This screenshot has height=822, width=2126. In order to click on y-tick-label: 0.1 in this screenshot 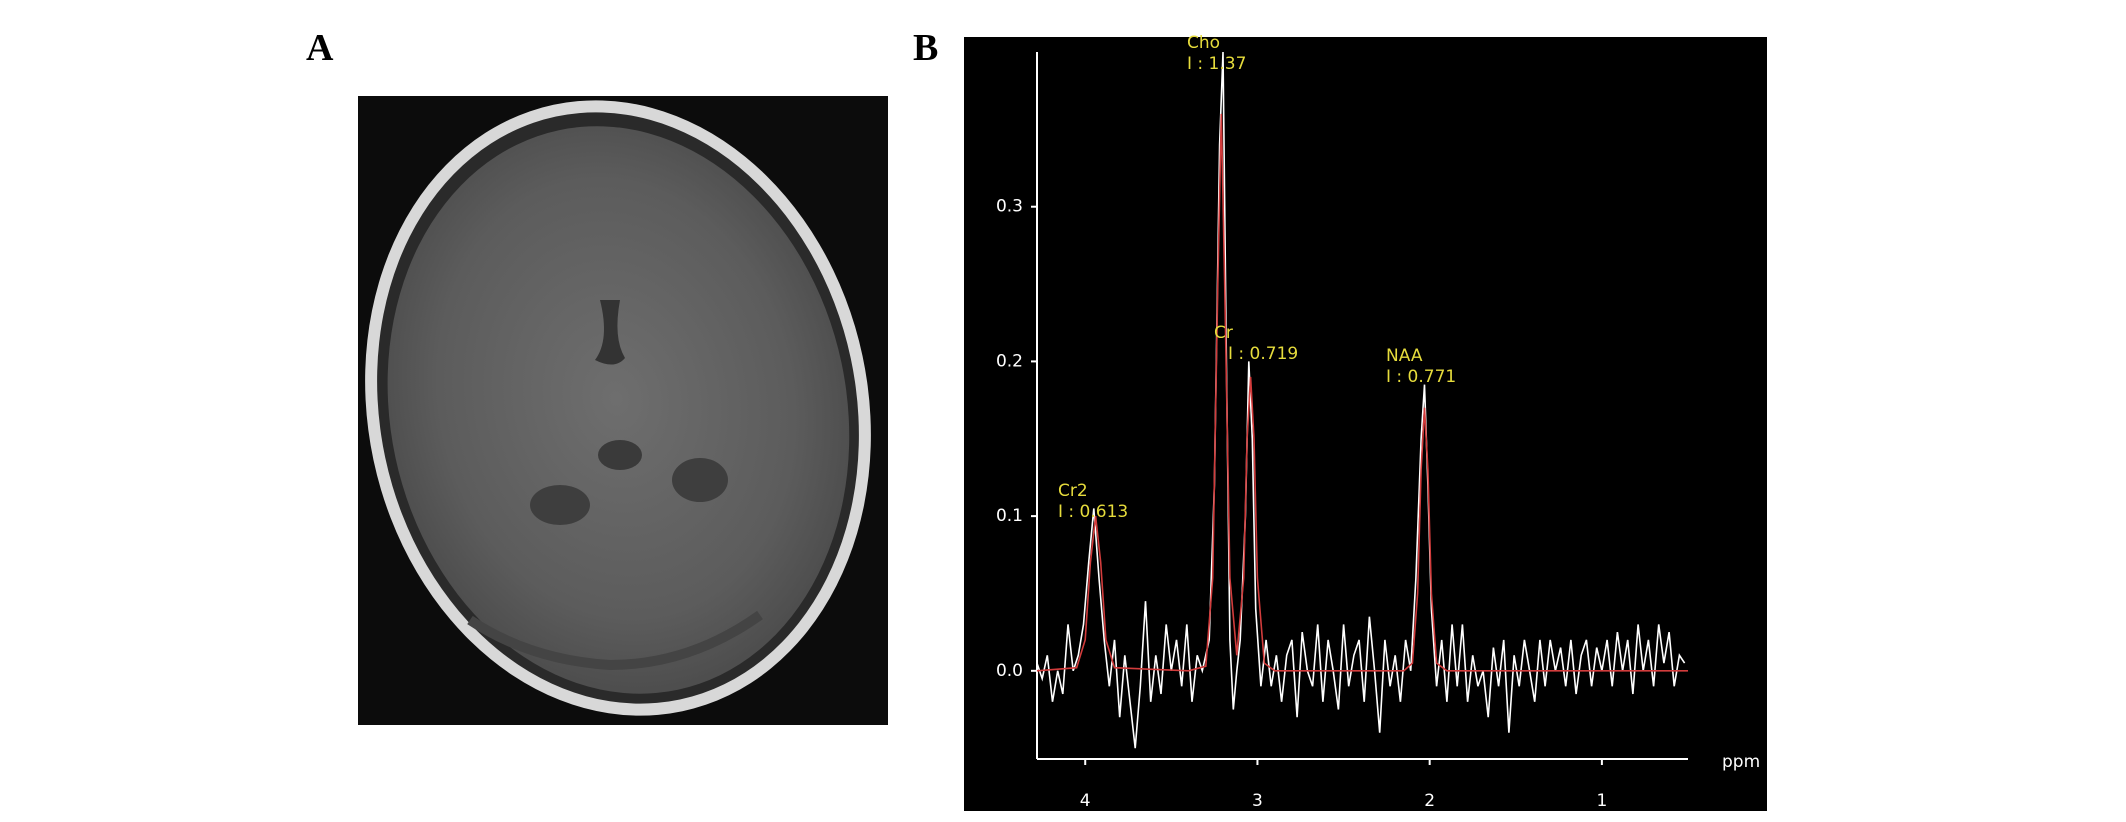, I will do `click(1009, 516)`.